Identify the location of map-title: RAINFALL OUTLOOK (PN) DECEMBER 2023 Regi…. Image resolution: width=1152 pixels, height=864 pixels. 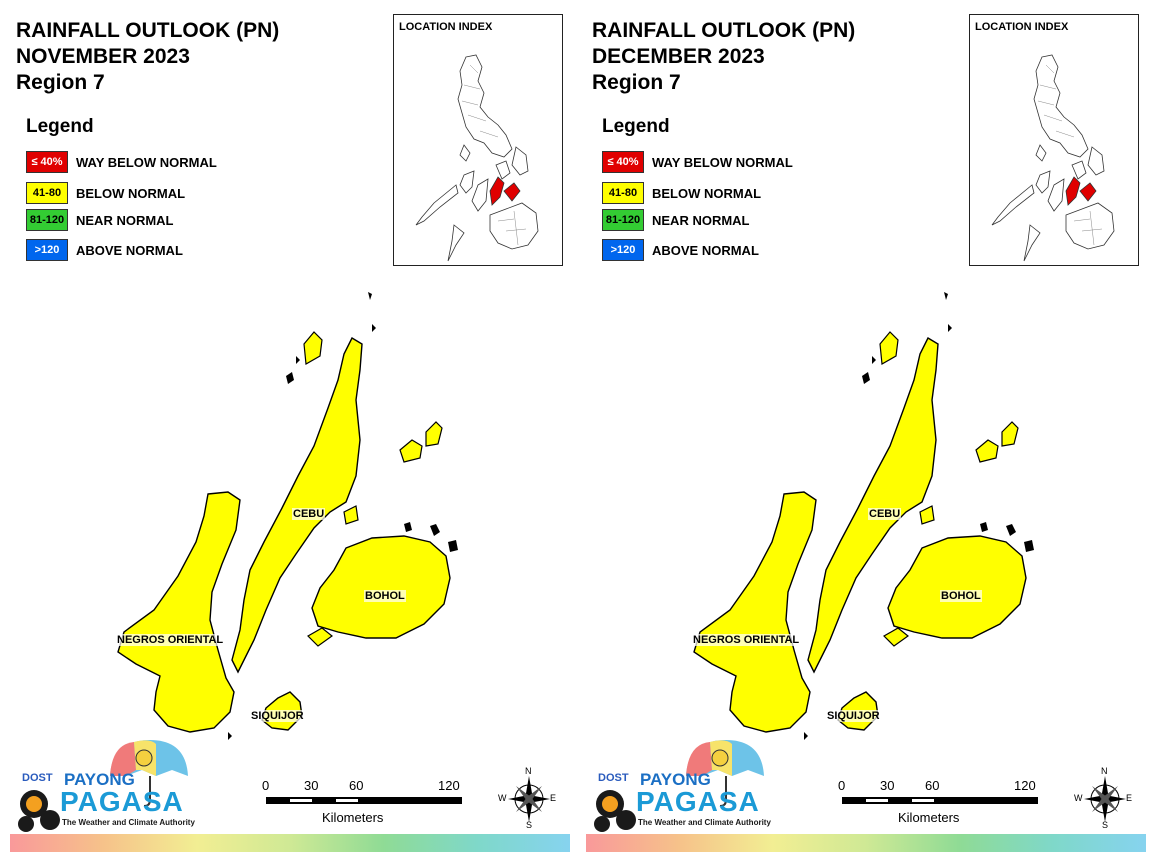
(723, 57).